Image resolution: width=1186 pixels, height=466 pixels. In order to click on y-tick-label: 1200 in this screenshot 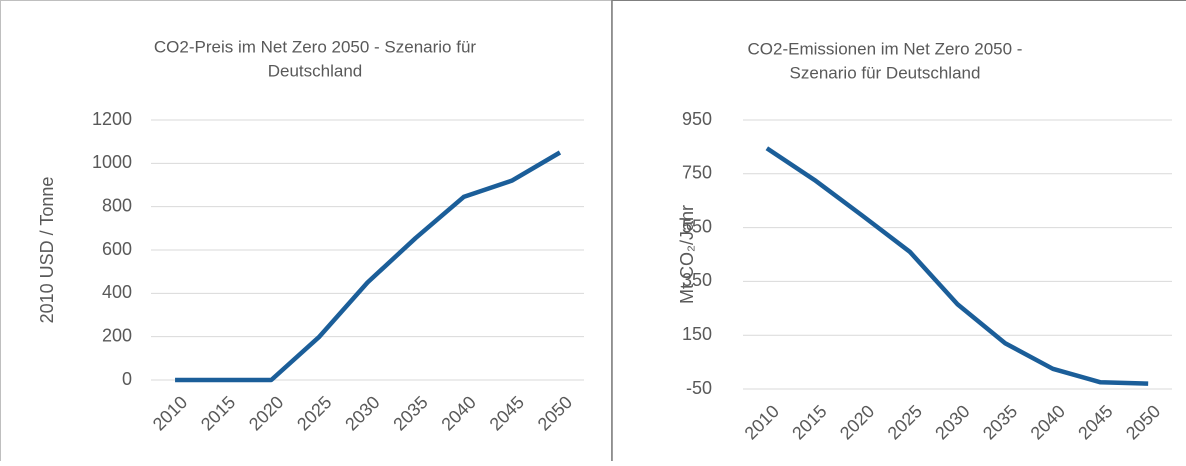, I will do `click(112, 119)`.